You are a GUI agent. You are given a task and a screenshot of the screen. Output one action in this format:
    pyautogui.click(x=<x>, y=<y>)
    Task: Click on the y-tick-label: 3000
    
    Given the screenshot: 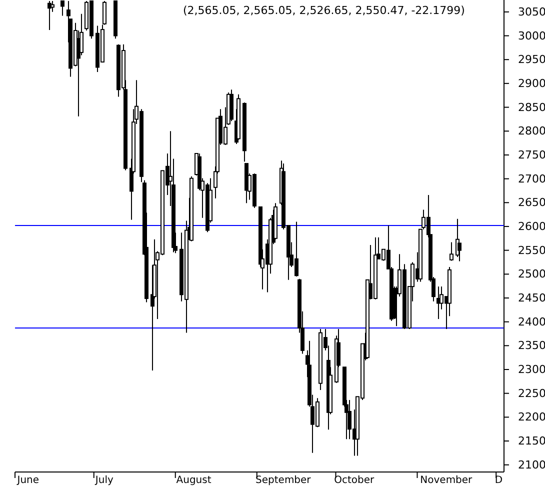 What is the action you would take?
    pyautogui.click(x=531, y=35)
    